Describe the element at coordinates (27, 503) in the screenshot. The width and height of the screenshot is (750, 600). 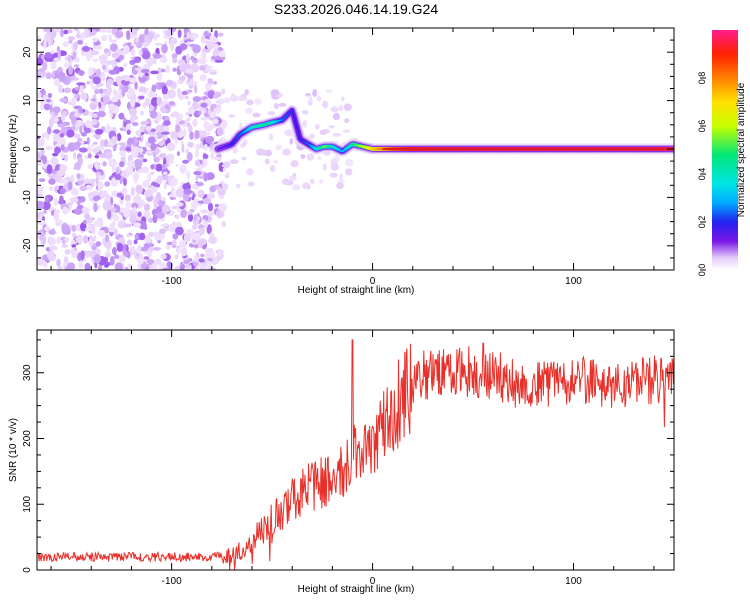
I see `y-tick-label: 100` at that location.